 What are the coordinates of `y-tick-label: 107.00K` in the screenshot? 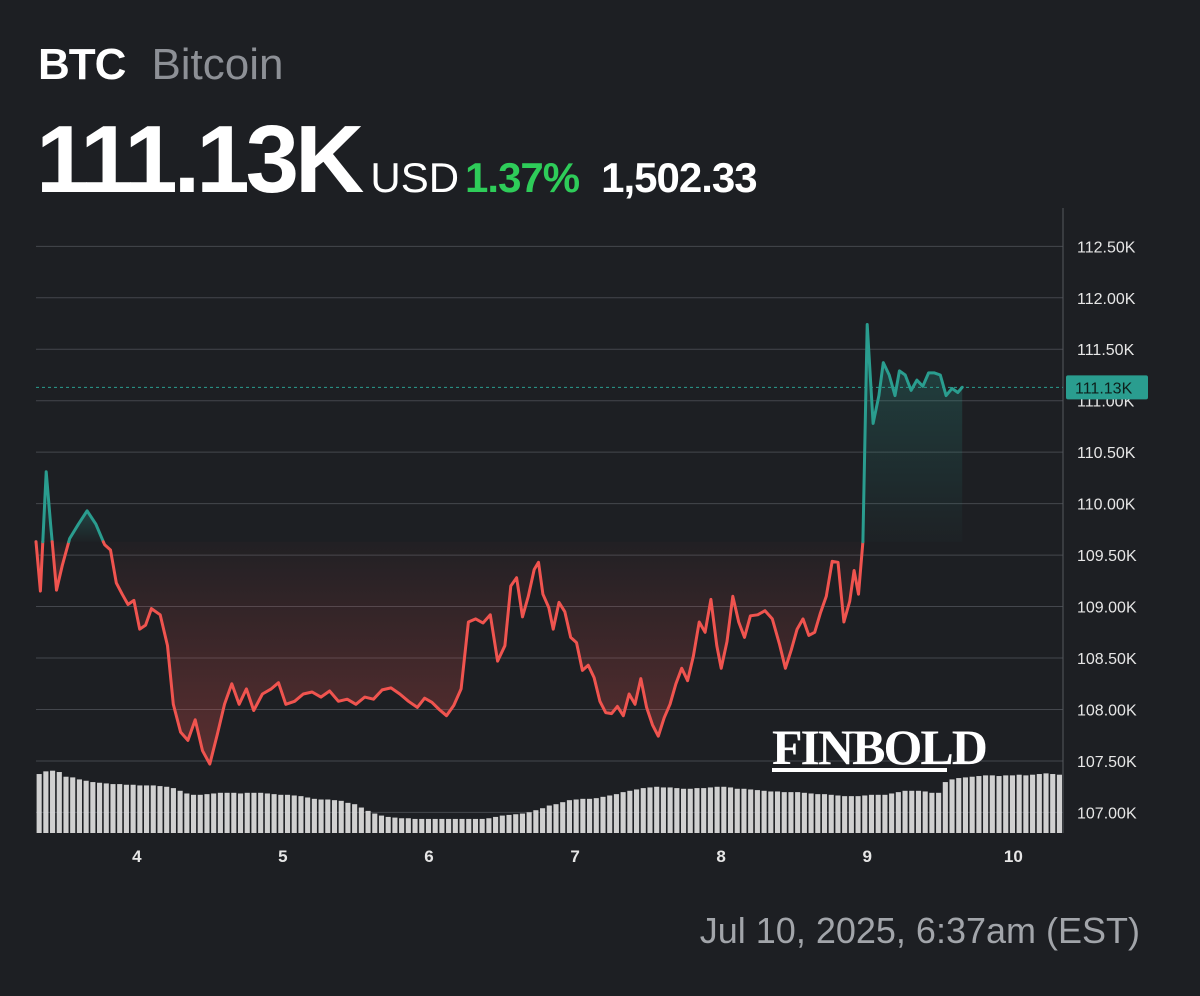 It's located at (1107, 813).